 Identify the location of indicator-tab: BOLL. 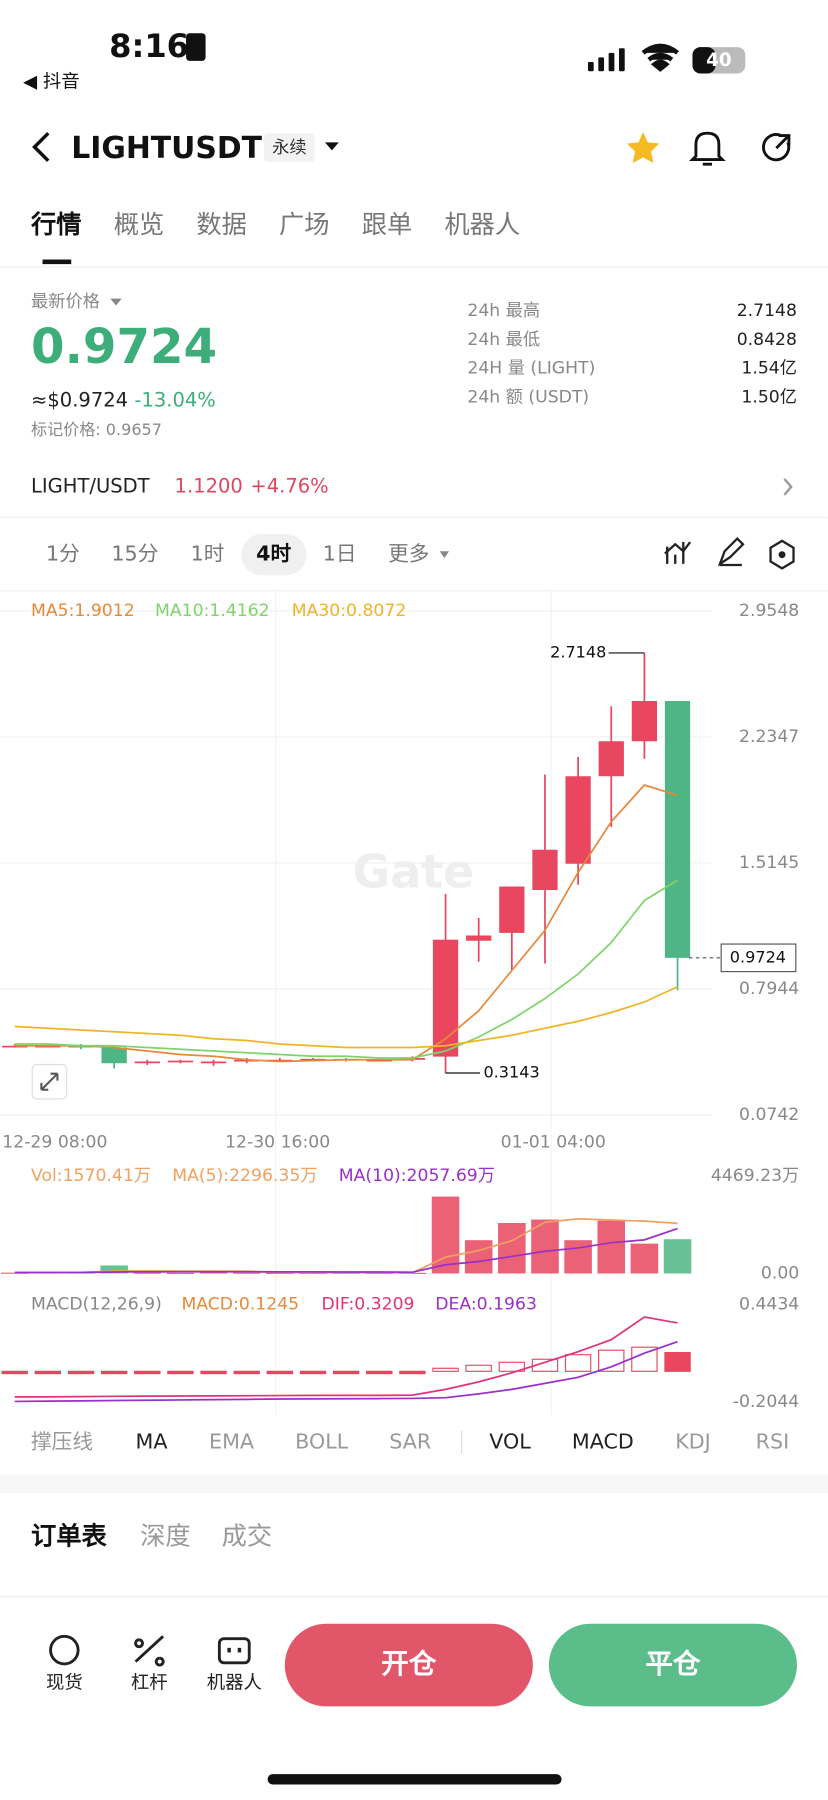
(322, 1441).